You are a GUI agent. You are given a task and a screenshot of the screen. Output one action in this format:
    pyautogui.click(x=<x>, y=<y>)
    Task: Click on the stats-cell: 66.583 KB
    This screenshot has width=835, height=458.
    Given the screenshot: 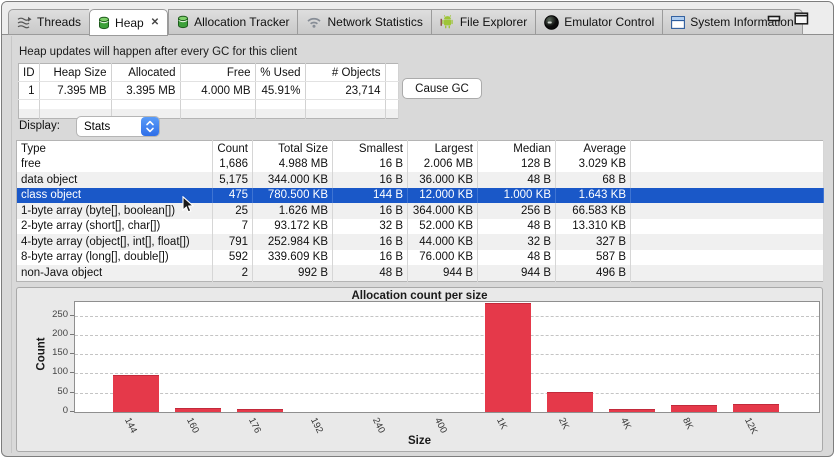 What is the action you would take?
    pyautogui.click(x=593, y=211)
    